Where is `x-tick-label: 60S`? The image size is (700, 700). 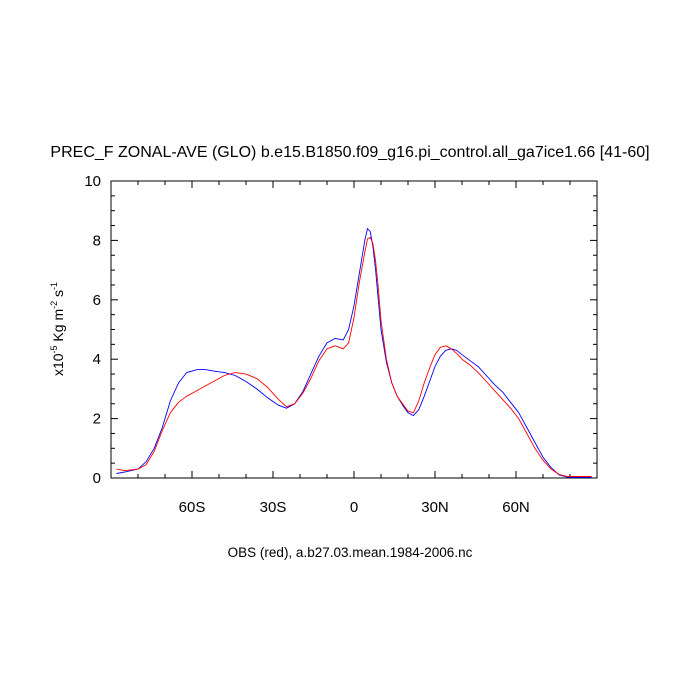
x-tick-label: 60S is located at coordinates (192, 507).